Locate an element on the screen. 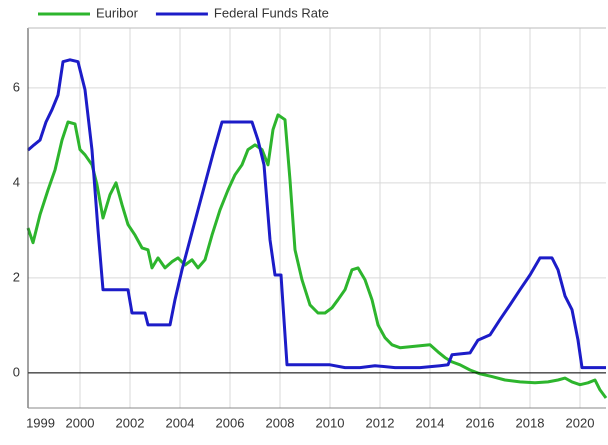 Image resolution: width=608 pixels, height=445 pixels. y-tick-label: 6 is located at coordinates (16, 86).